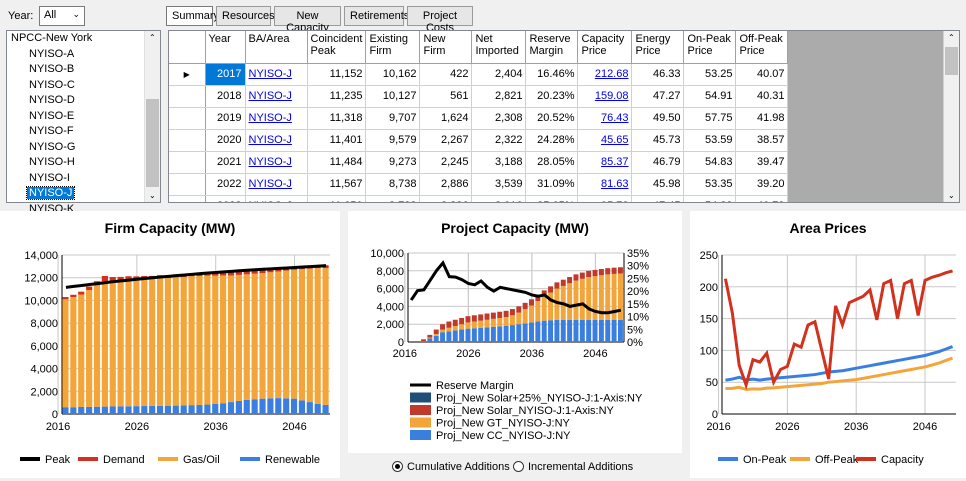 The height and width of the screenshot is (481, 966). Describe the element at coordinates (552, 74) in the screenshot. I see `table-cell: 16.46%` at that location.